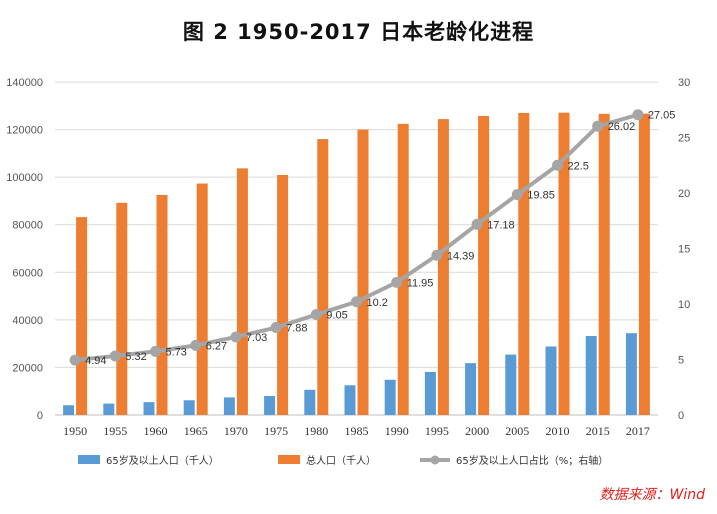 This screenshot has width=717, height=514. Describe the element at coordinates (27, 273) in the screenshot. I see `y-left-tick-label: 60000` at that location.